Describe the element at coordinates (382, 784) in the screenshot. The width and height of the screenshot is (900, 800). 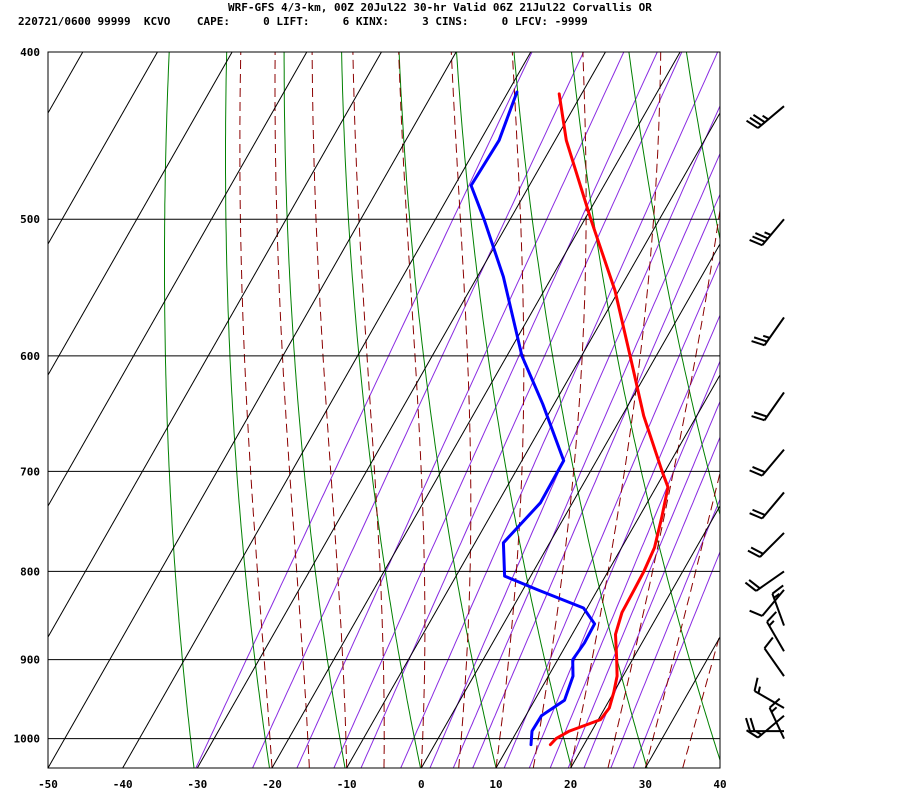
I see `x-axis-ticks: -50 -40 -30 -20 -10 0 10 20 30 40` at that location.